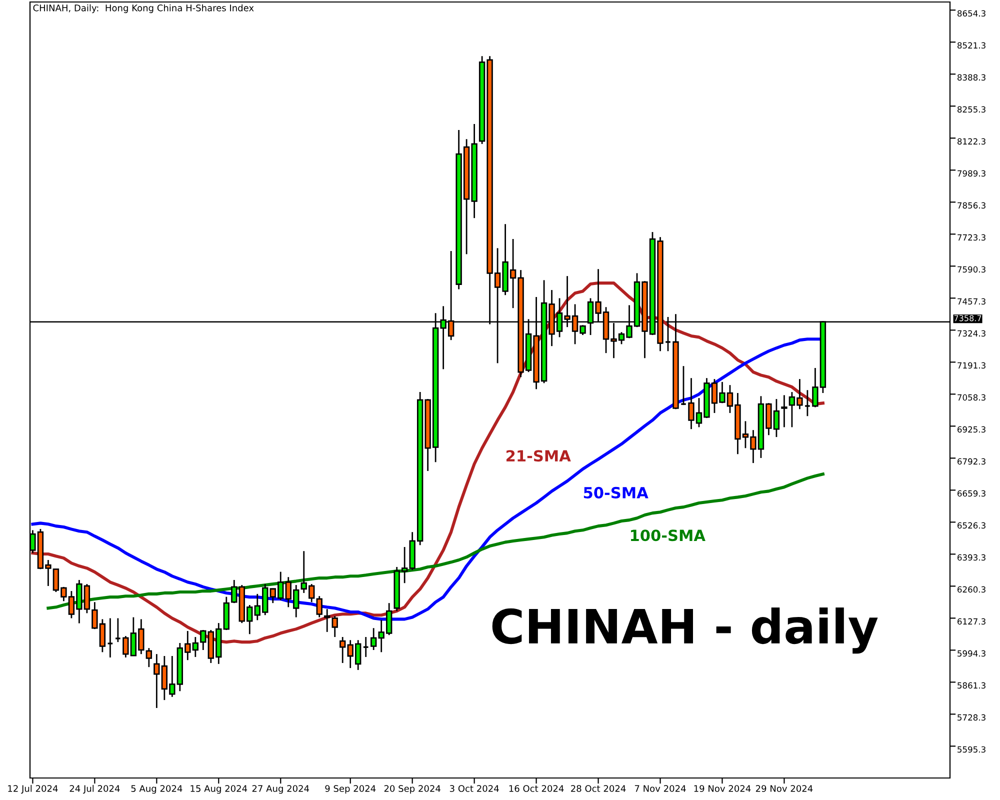 The image size is (1000, 800). I want to click on y-tick-label: 8521.3, so click(972, 45).